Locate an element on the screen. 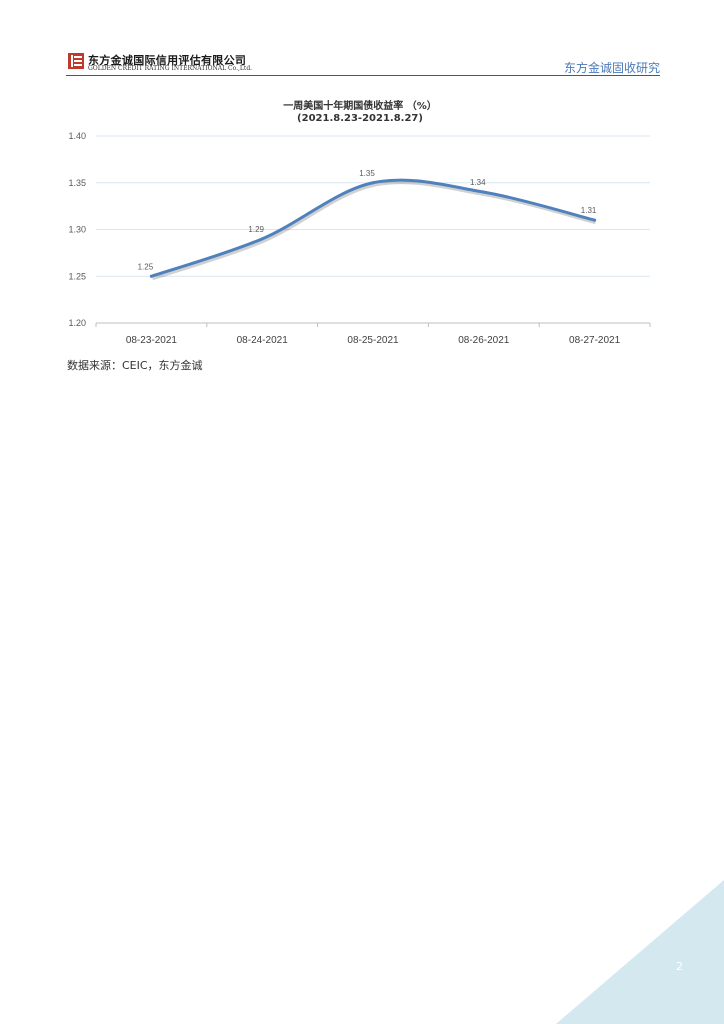  x-tick-label: 08-24-2021 is located at coordinates (263, 340).